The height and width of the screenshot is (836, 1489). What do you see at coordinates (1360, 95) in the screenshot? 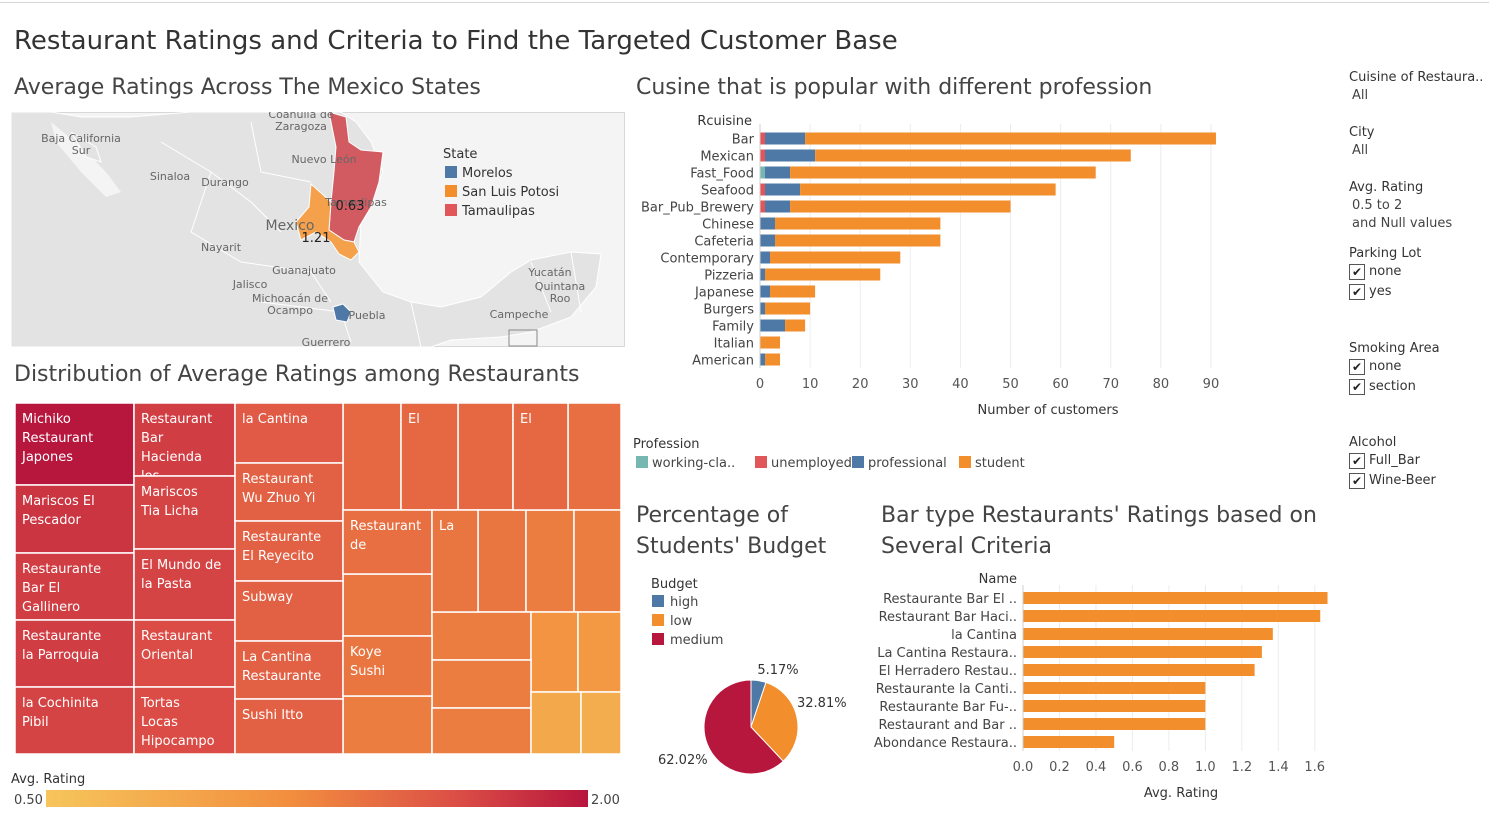
I see `filter-cuisine-value: All` at bounding box center [1360, 95].